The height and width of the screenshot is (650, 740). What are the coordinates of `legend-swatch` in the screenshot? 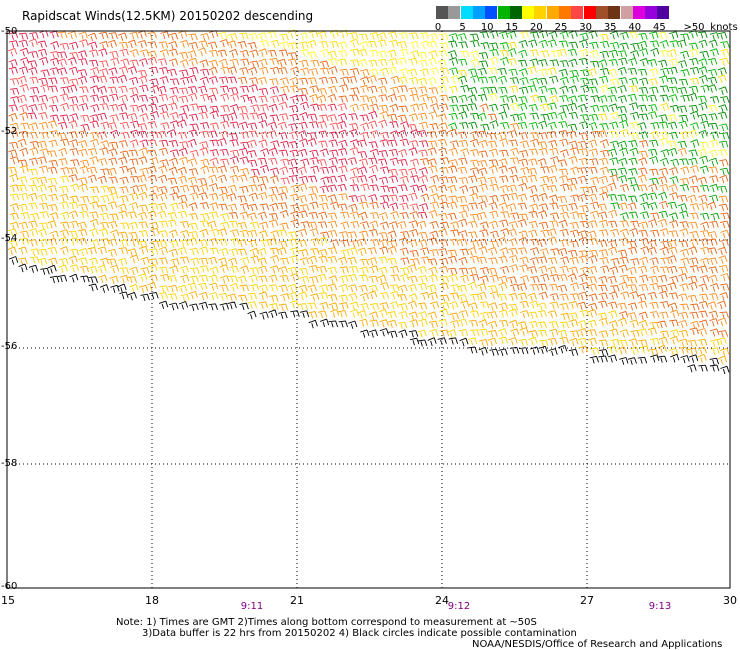 It's located at (442, 12).